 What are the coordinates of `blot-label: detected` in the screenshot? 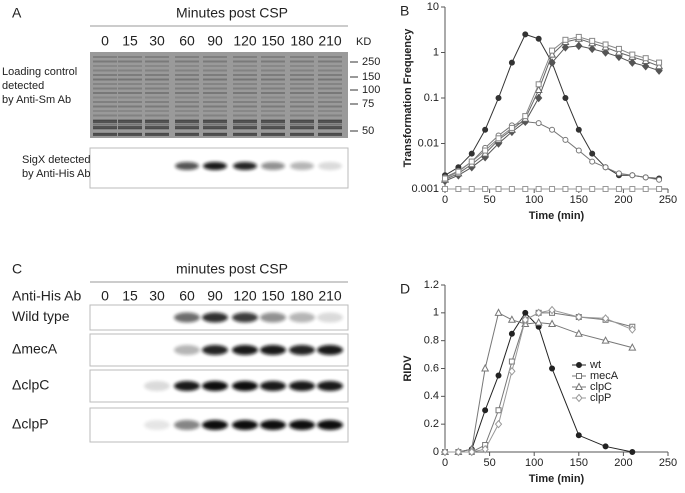 It's located at (23, 86).